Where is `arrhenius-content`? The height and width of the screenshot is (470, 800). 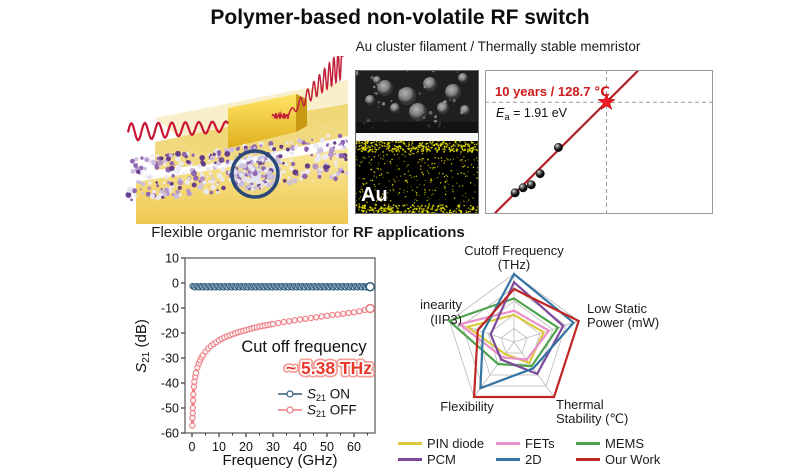
arrhenius-content is located at coordinates (599, 142).